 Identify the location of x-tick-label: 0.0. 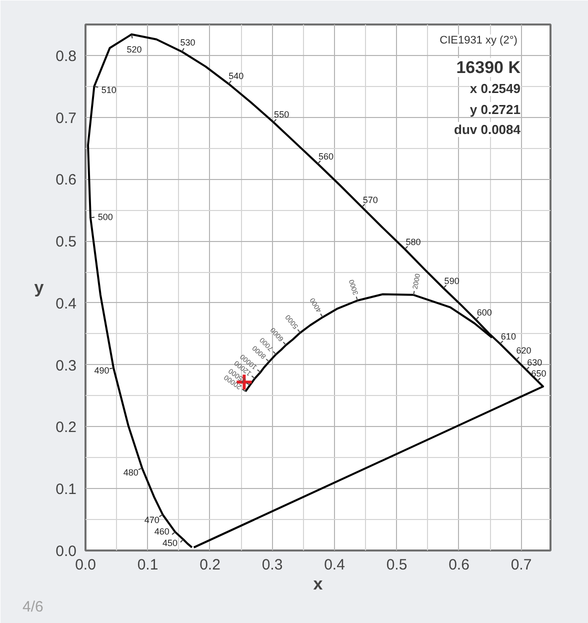
(85, 565).